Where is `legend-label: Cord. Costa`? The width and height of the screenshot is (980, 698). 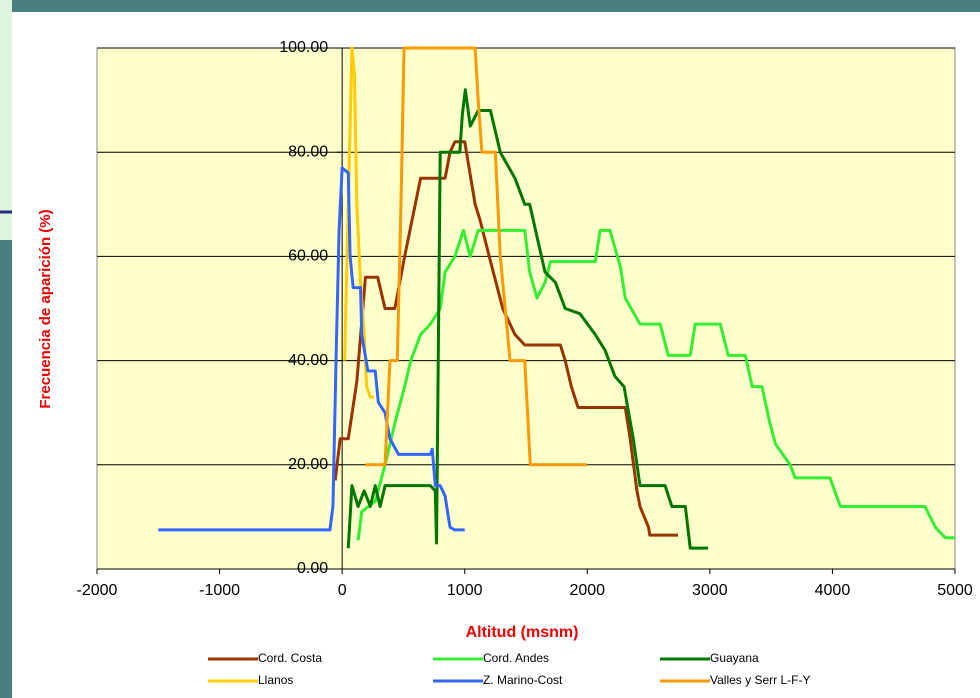 legend-label: Cord. Costa is located at coordinates (290, 658).